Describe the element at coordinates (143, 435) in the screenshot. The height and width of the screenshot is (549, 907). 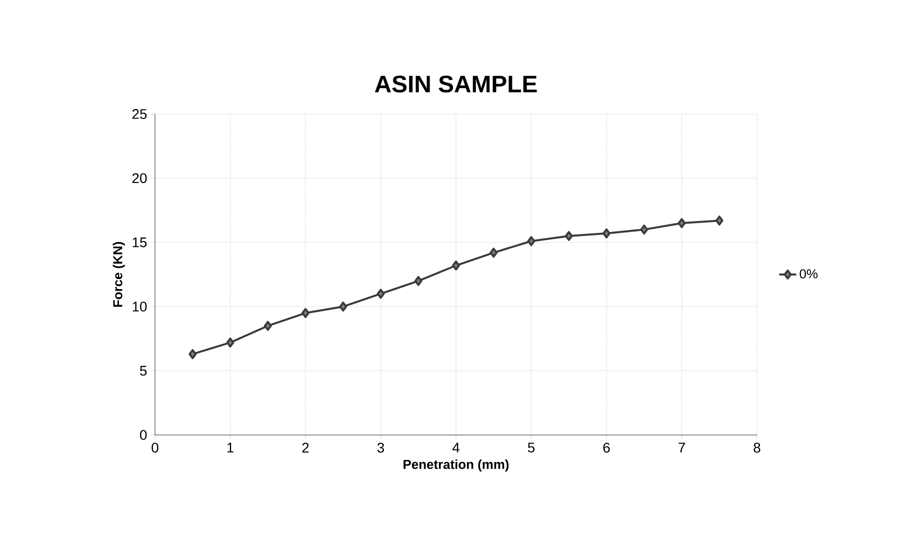
I see `y-tick-label: 0` at that location.